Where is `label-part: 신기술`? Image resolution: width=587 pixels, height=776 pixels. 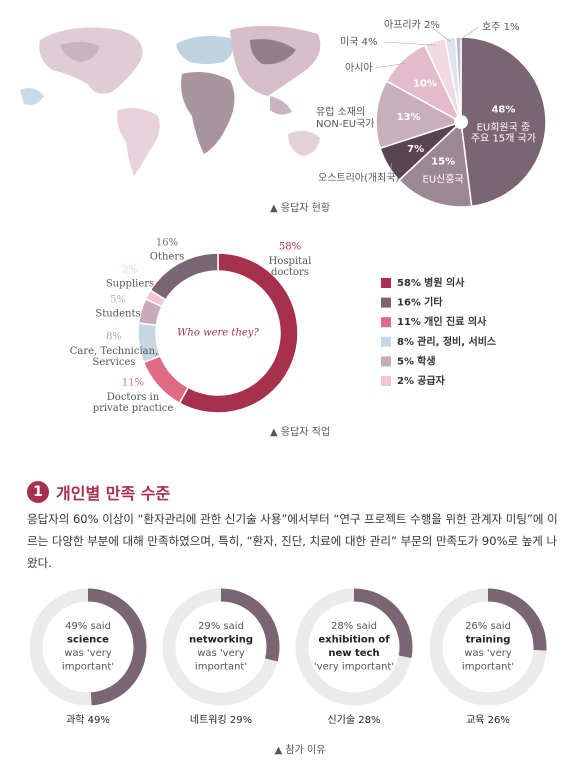
label-part: 신기술 is located at coordinates (341, 720).